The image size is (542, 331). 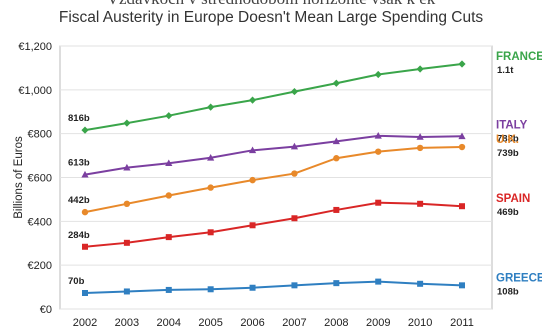 What do you see at coordinates (79, 200) in the screenshot?
I see `start-value-label: 442b` at bounding box center [79, 200].